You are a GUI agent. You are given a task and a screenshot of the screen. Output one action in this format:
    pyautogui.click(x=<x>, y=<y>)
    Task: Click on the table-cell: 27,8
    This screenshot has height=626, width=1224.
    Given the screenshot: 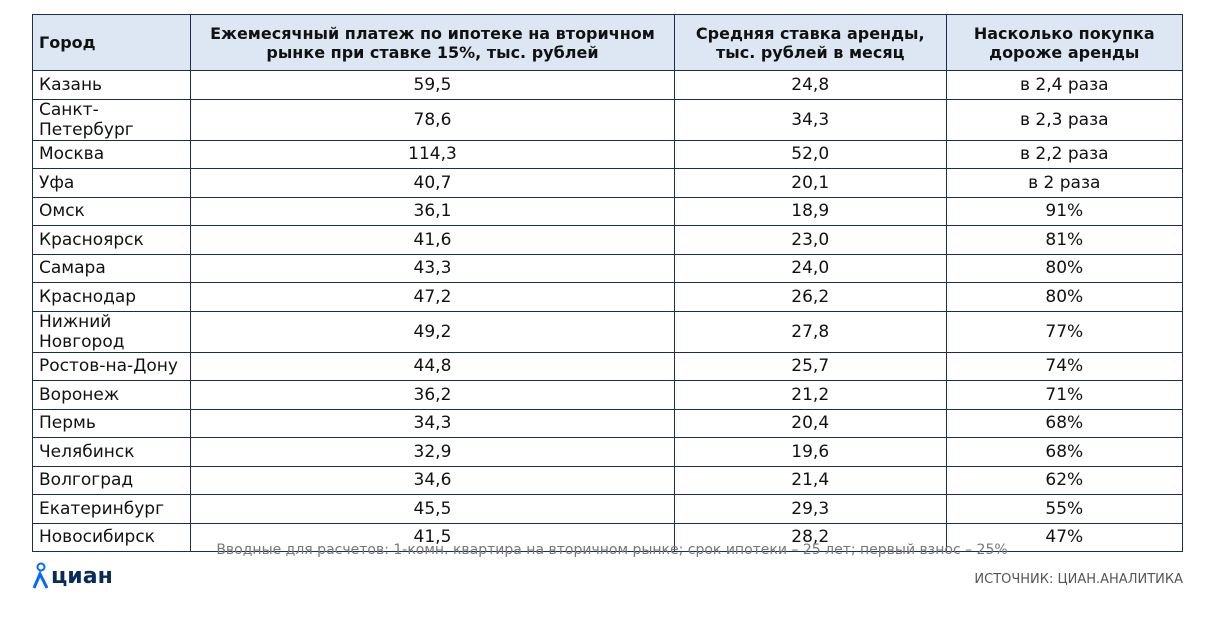 What is the action you would take?
    pyautogui.click(x=810, y=331)
    